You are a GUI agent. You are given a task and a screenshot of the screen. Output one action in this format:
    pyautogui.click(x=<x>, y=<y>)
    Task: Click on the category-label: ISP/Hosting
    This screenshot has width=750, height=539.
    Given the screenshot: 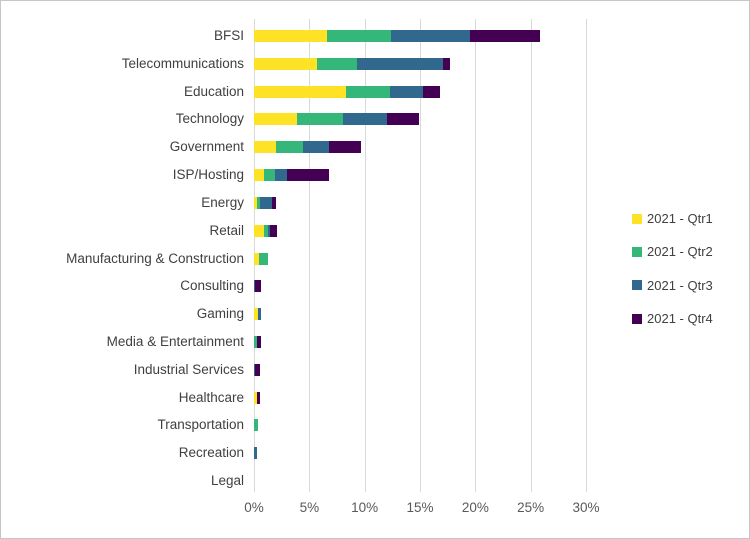 What is the action you would take?
    pyautogui.click(x=208, y=175)
    